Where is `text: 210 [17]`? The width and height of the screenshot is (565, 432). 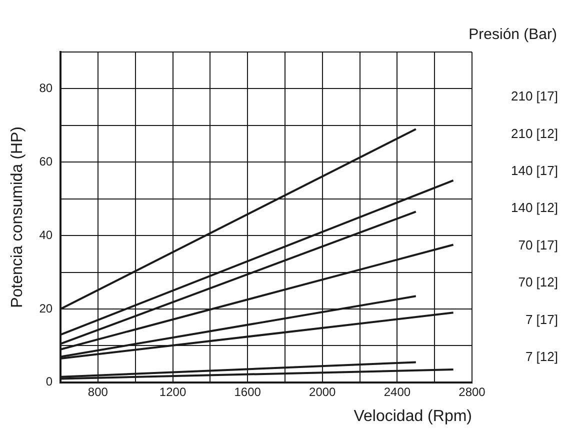
text: 210 [17] is located at coordinates (534, 96).